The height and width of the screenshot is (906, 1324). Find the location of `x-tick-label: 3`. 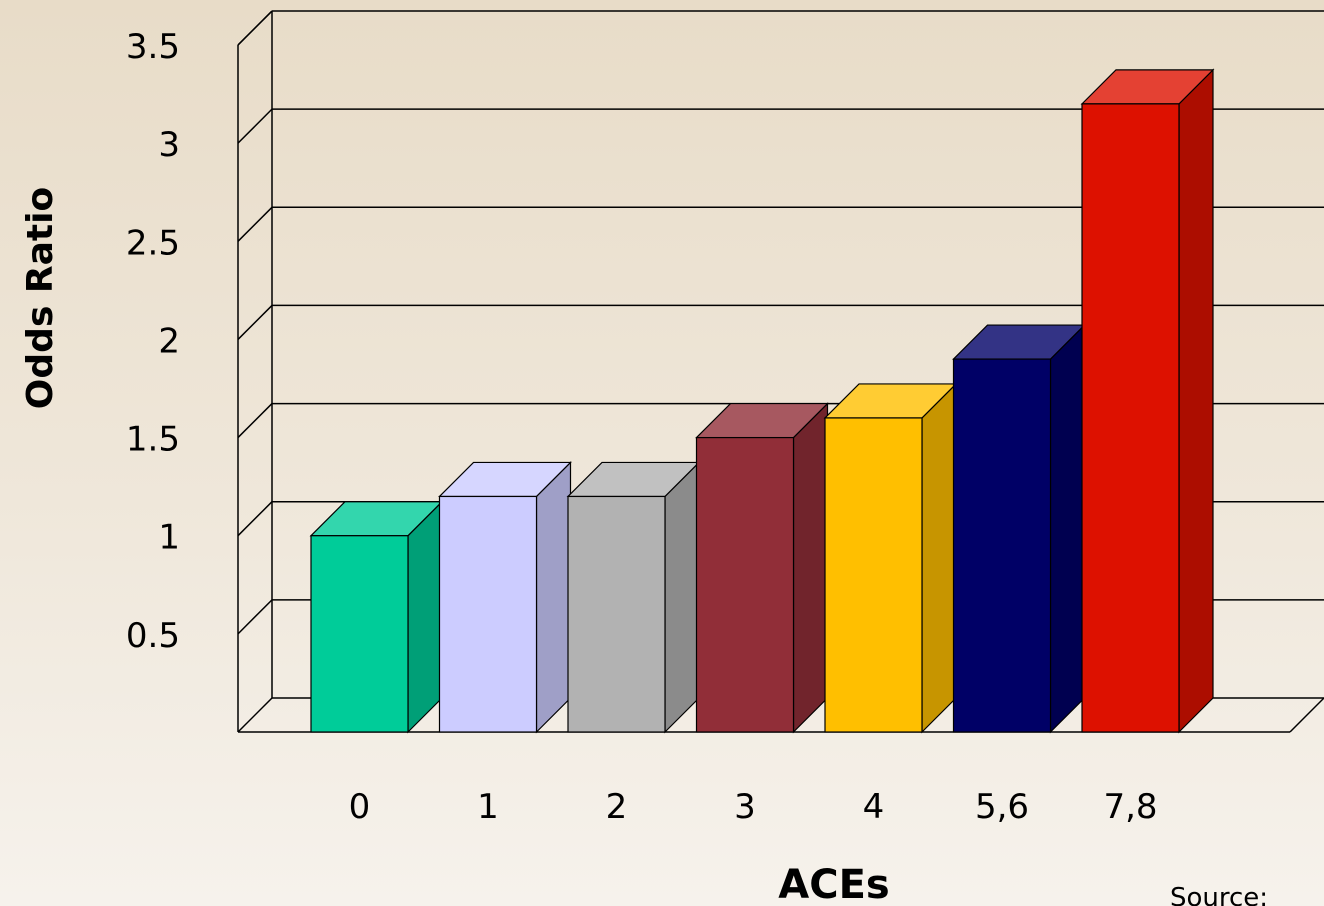

x-tick-label: 3 is located at coordinates (745, 807).